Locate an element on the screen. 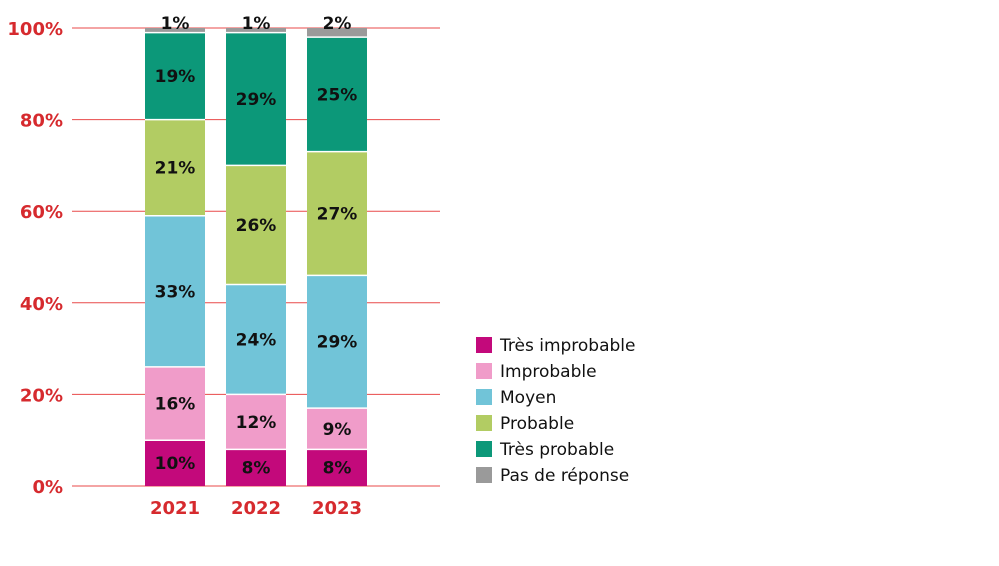 The height and width of the screenshot is (566, 999). data-label: 26% is located at coordinates (256, 226).